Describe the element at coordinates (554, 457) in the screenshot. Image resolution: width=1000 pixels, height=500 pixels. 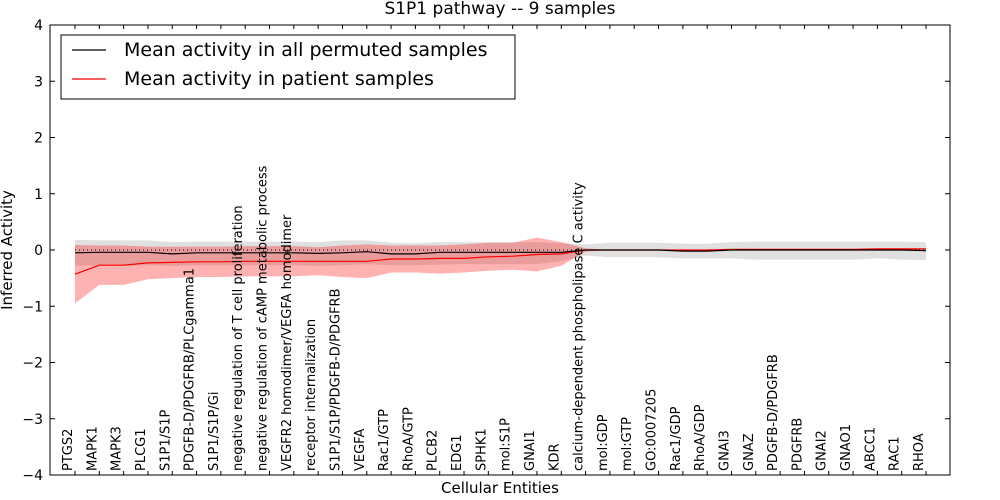
I see `category-label: KDR` at that location.